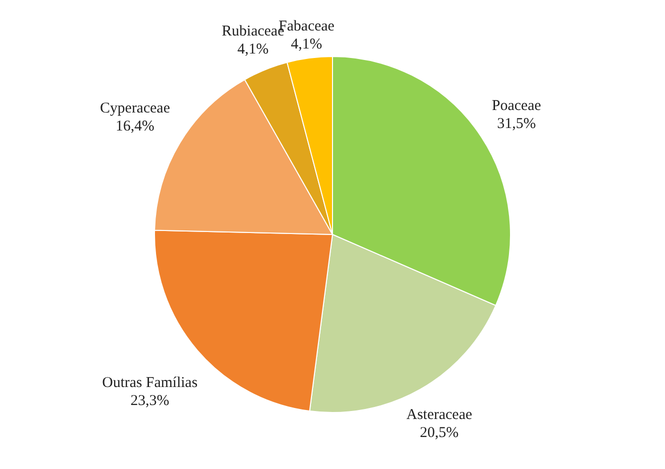  Describe the element at coordinates (516, 124) in the screenshot. I see `data-label: 31,5%` at that location.